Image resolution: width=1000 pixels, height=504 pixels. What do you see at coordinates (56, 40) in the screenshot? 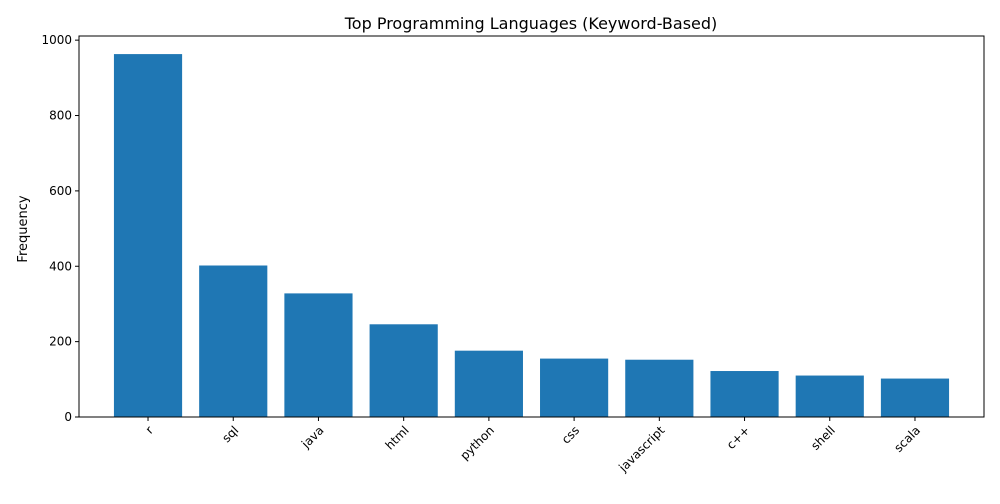
I see `y-tick-label: 1000` at bounding box center [56, 40].